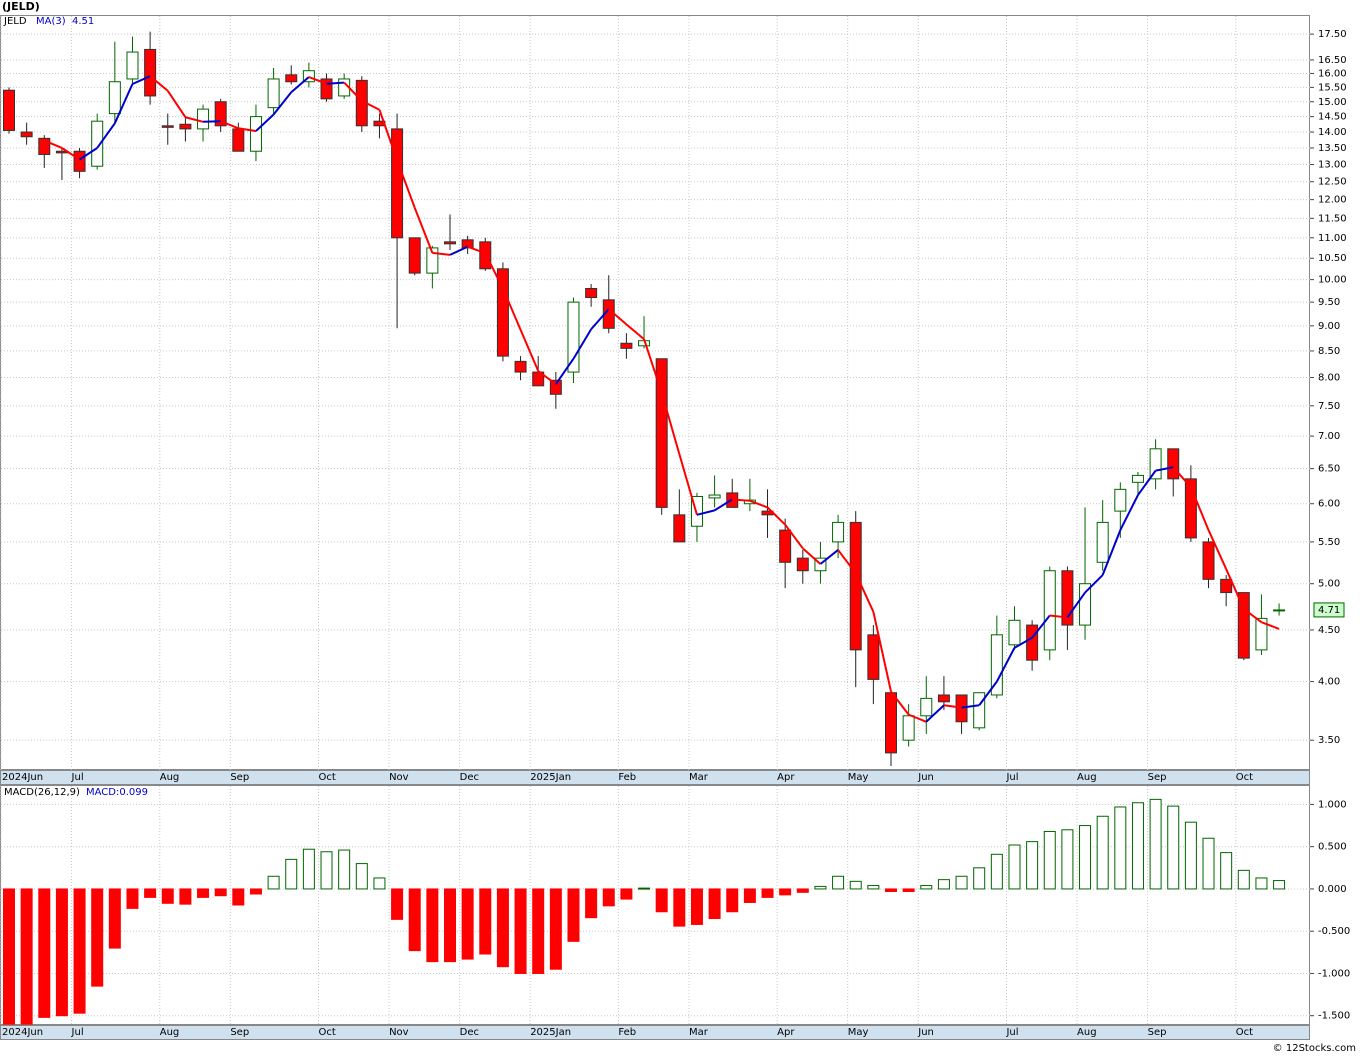  Describe the element at coordinates (1314, 1048) in the screenshot. I see `footer: © 12Stocks.com` at that location.